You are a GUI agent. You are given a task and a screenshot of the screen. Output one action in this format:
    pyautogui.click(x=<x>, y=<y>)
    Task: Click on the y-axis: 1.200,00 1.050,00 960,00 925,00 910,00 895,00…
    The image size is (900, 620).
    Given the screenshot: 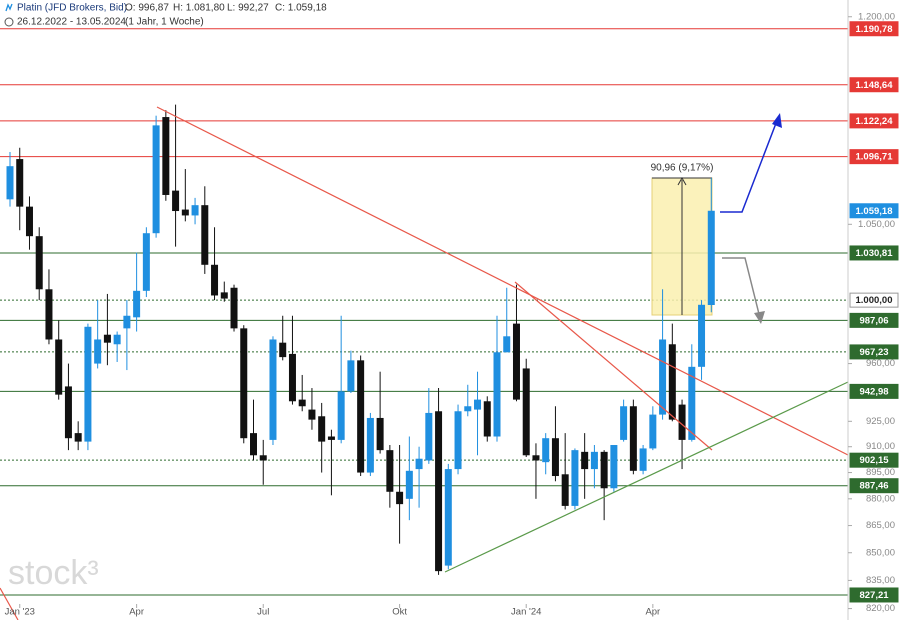 What is the action you would take?
    pyautogui.click(x=871, y=312)
    